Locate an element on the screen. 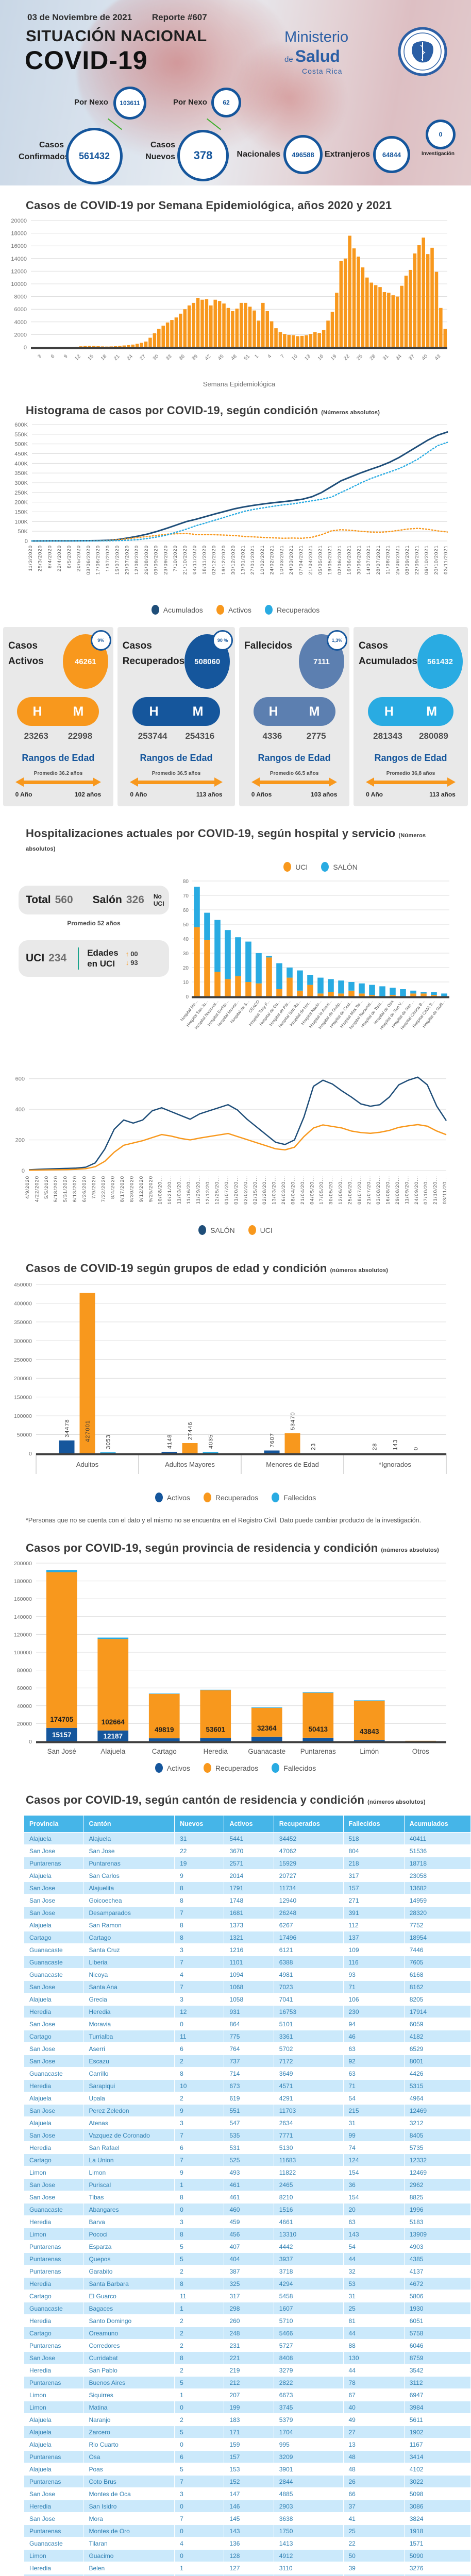 This screenshot has width=471, height=2576. table-cell: Tilaran is located at coordinates (129, 2543).